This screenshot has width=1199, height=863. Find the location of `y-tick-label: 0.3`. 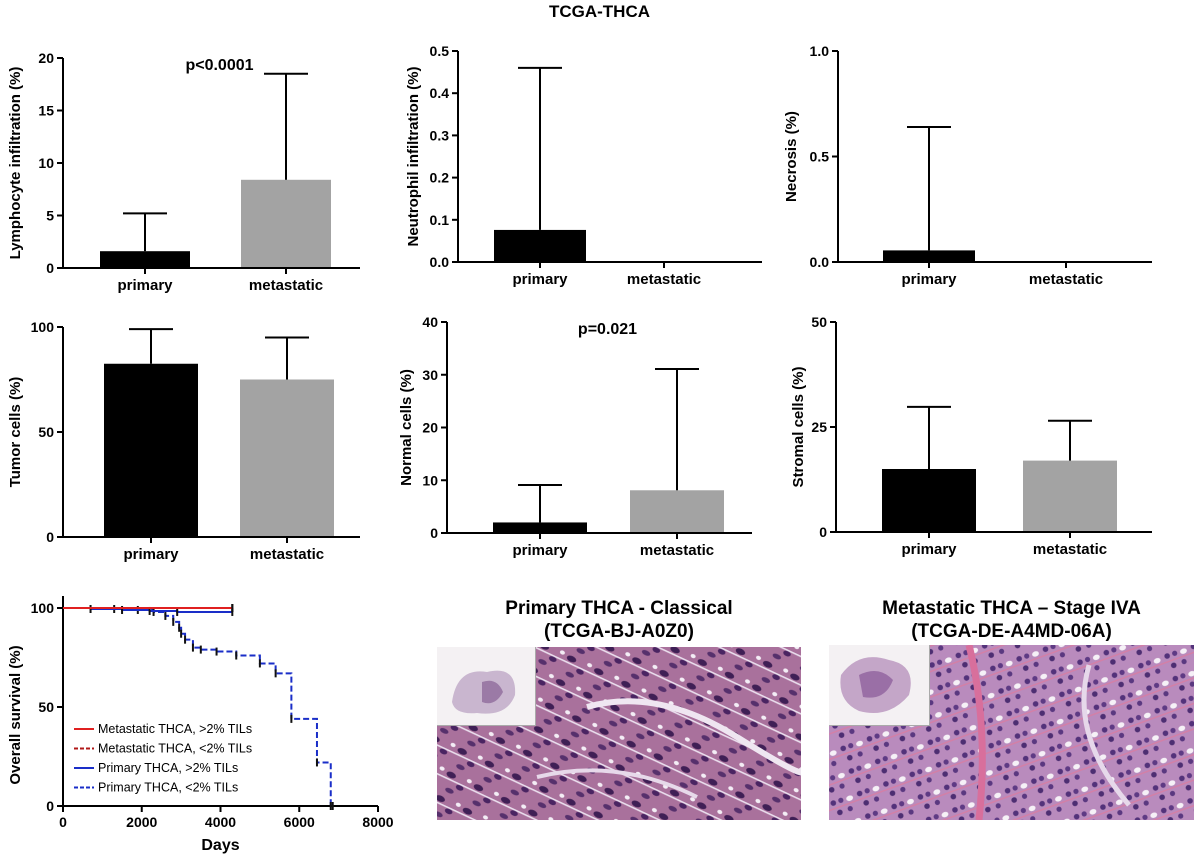

y-tick-label: 0.3 is located at coordinates (440, 135).